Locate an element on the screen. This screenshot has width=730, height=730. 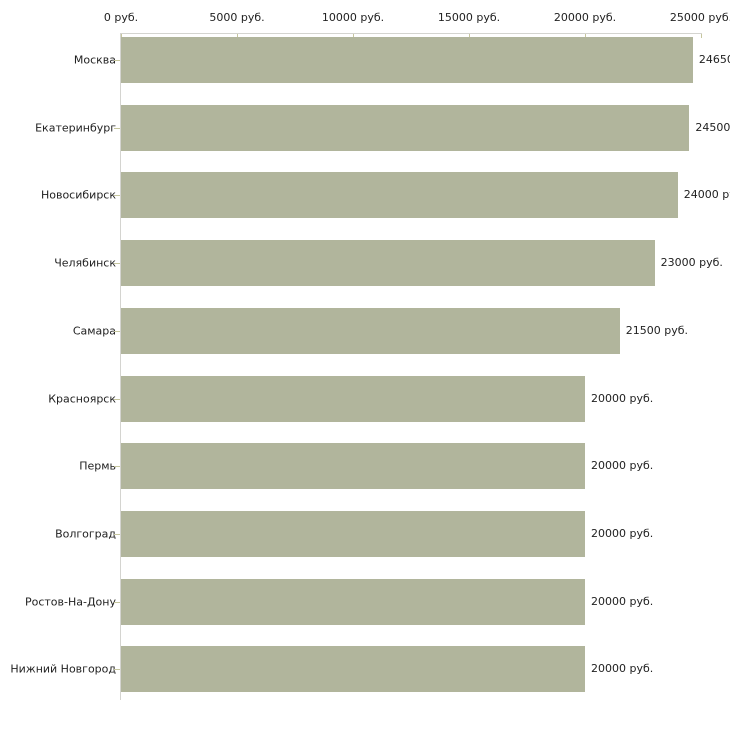
bar-value-label: 24000 руб. is located at coordinates (706, 195).